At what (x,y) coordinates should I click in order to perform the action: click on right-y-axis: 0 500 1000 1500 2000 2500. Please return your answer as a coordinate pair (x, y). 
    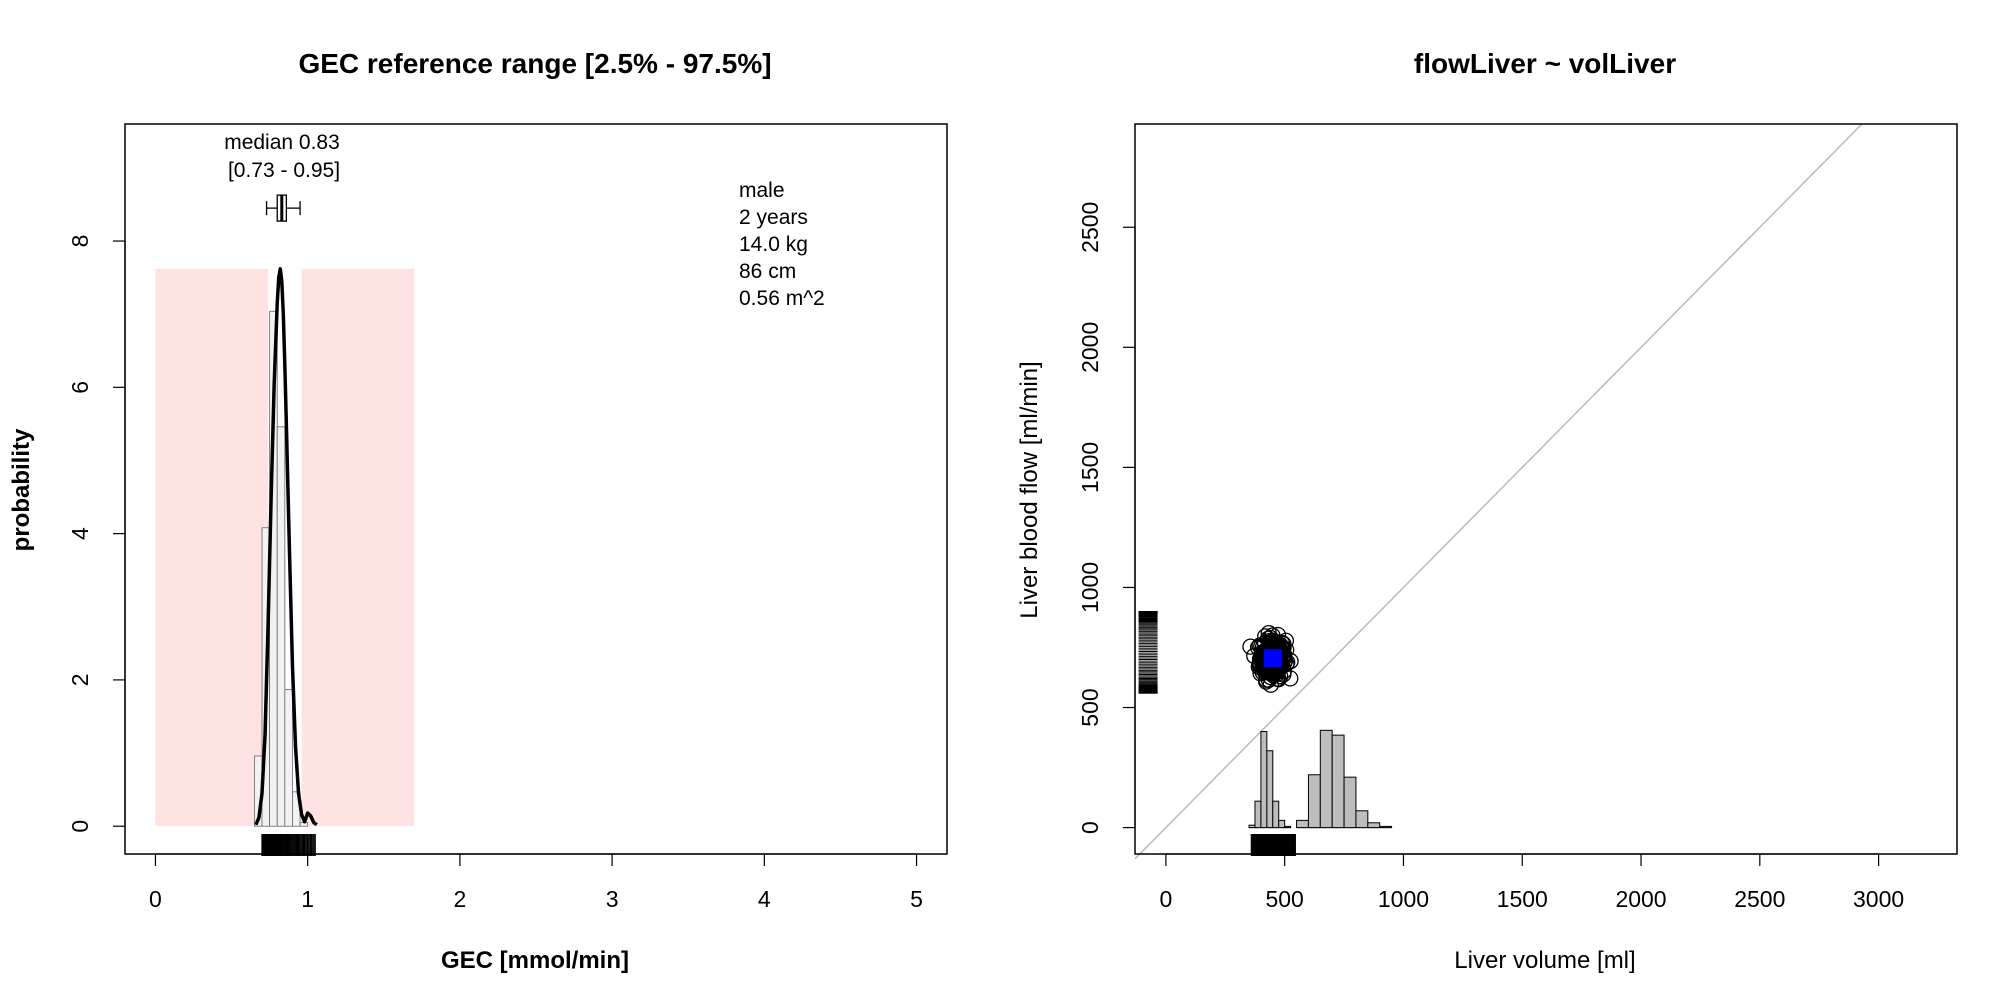
    Looking at the image, I should click on (1106, 518).